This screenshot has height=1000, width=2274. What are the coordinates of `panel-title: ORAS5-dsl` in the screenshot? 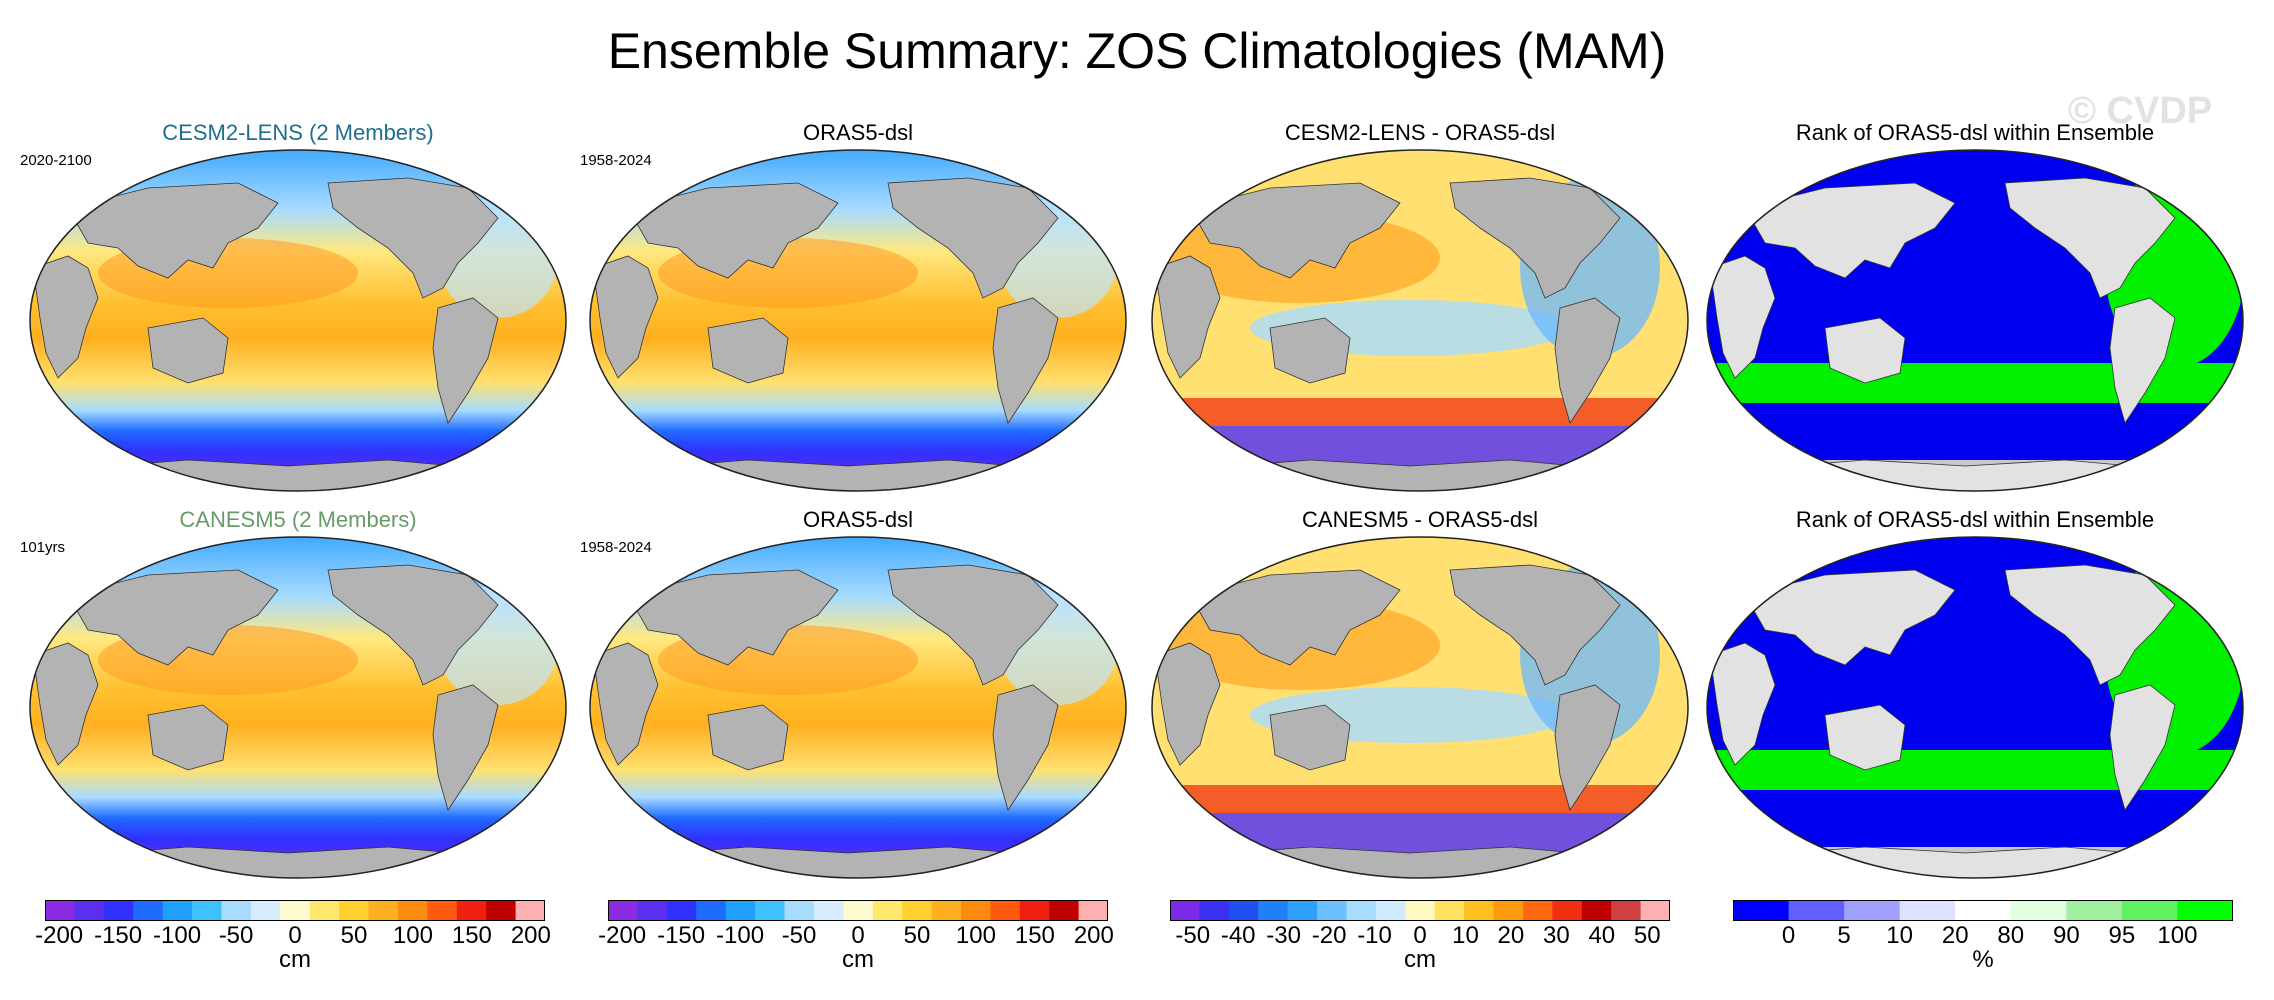 It's located at (858, 519).